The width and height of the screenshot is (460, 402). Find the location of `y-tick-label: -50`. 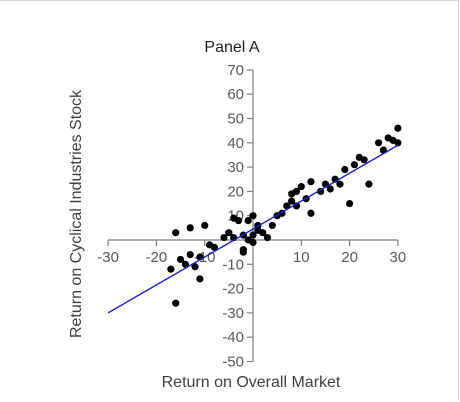

y-tick-label: -50 is located at coordinates (233, 362).